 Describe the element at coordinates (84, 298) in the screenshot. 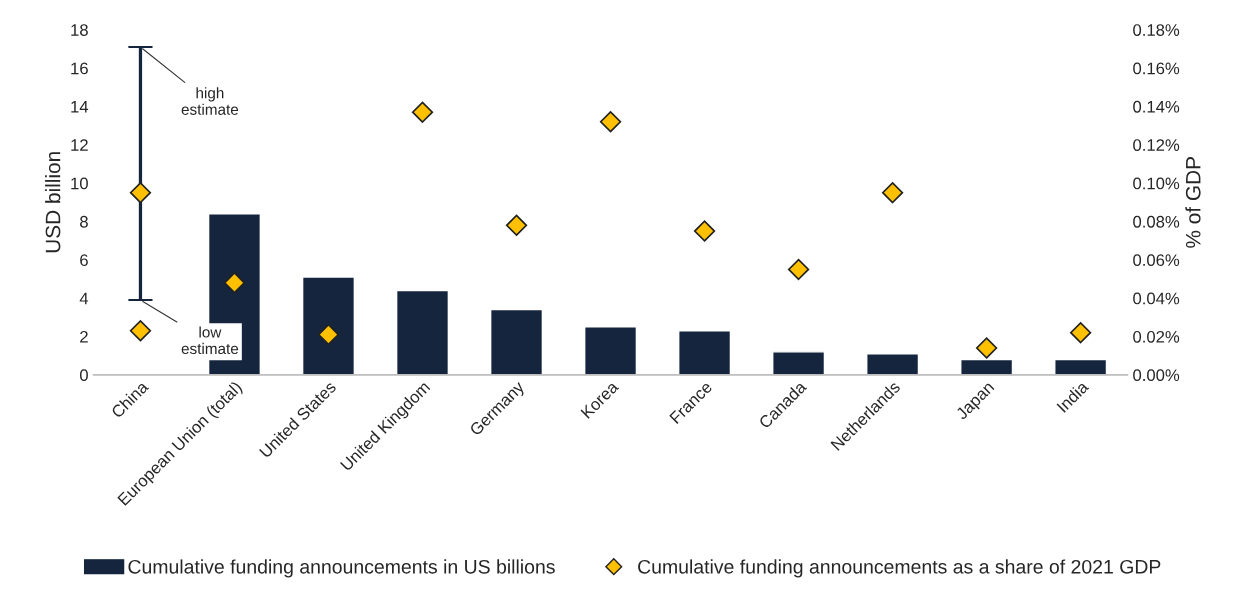

I see `y-tick-label: 4` at that location.